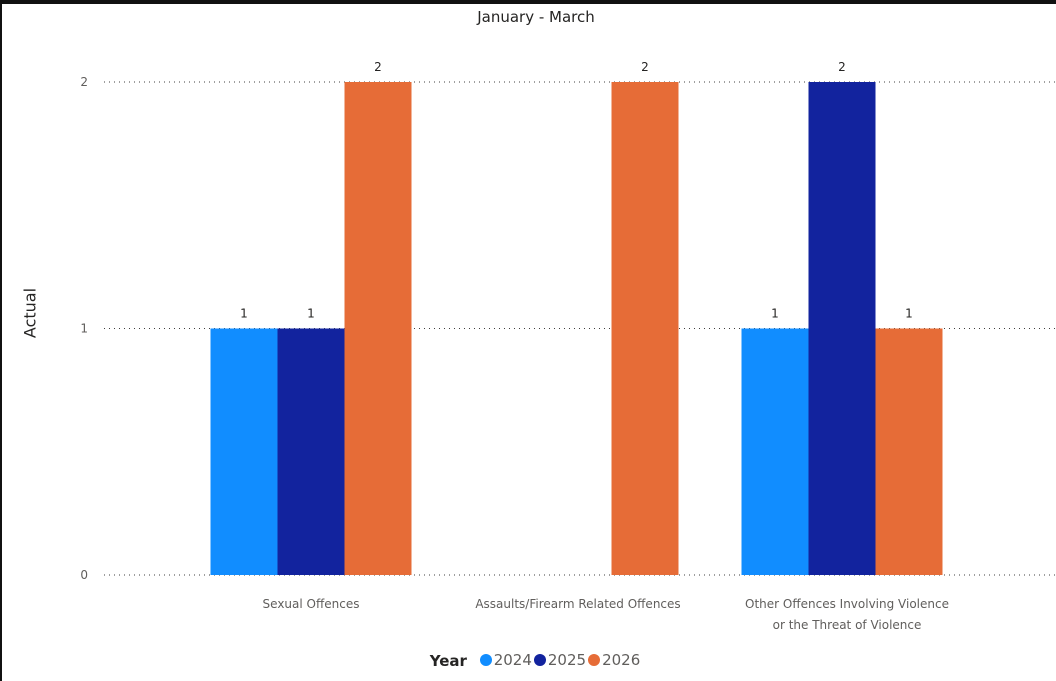  Describe the element at coordinates (528, 2) in the screenshot. I see `top-border` at that location.